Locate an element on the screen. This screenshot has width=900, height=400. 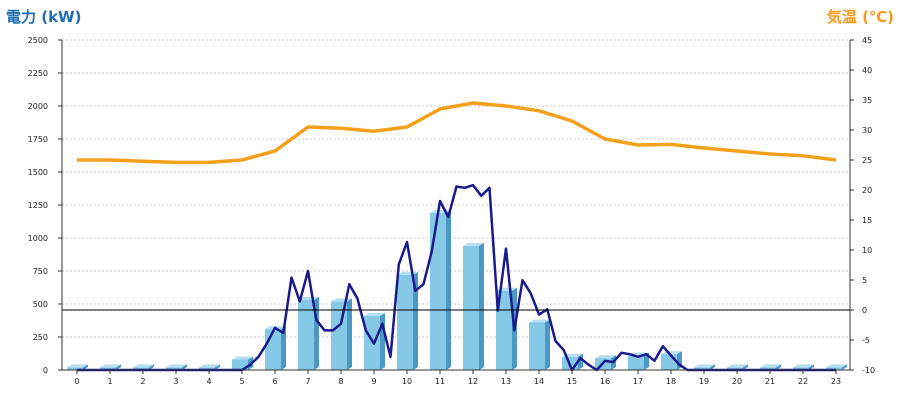
y-right-tick-label: -5 is located at coordinates (866, 340).